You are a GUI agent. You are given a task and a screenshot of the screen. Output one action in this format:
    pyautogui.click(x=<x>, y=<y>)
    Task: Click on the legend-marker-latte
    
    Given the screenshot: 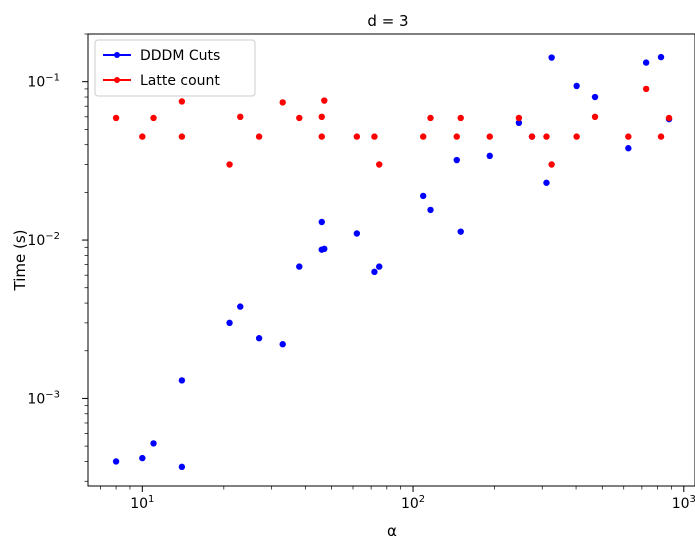 What is the action you would take?
    pyautogui.click(x=117, y=80)
    